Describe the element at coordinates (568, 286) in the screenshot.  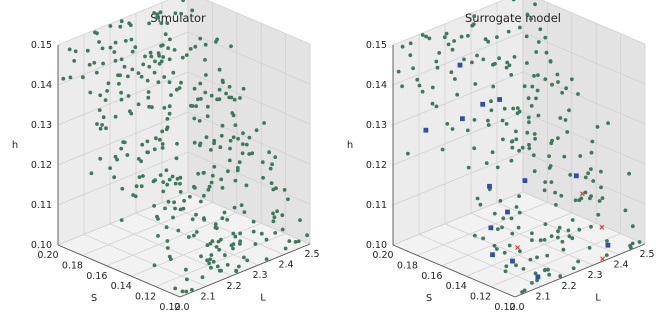
I see `l-tick-label: 2.2` at that location.